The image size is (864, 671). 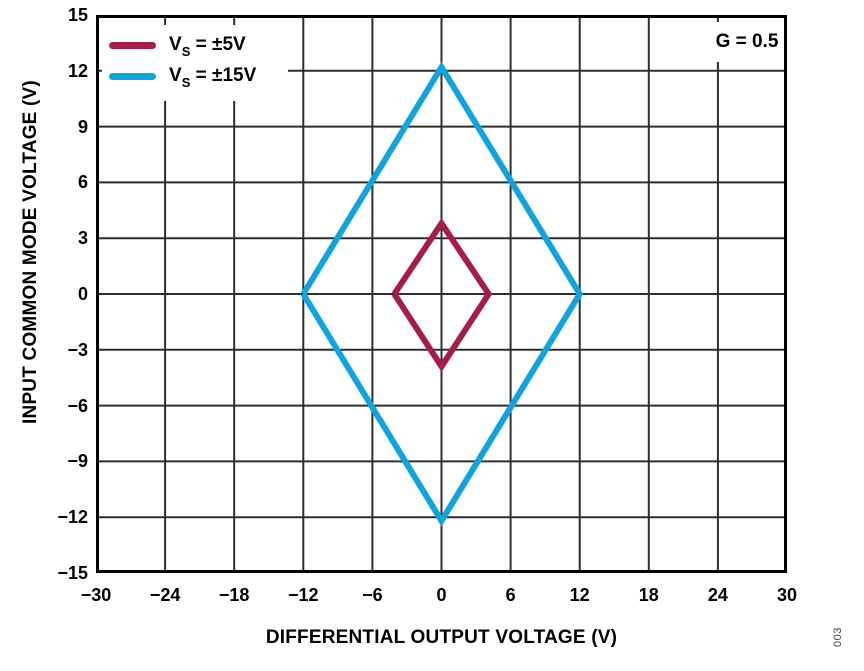 What do you see at coordinates (132, 45) in the screenshot?
I see `legend-line-vs5-swatch` at bounding box center [132, 45].